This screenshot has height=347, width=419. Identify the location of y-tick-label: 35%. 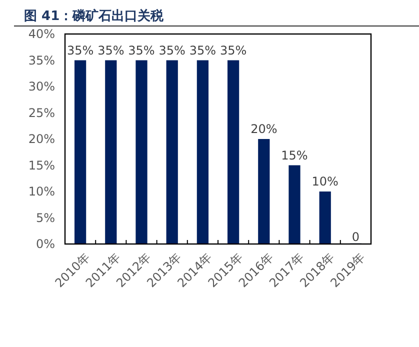
(41, 60).